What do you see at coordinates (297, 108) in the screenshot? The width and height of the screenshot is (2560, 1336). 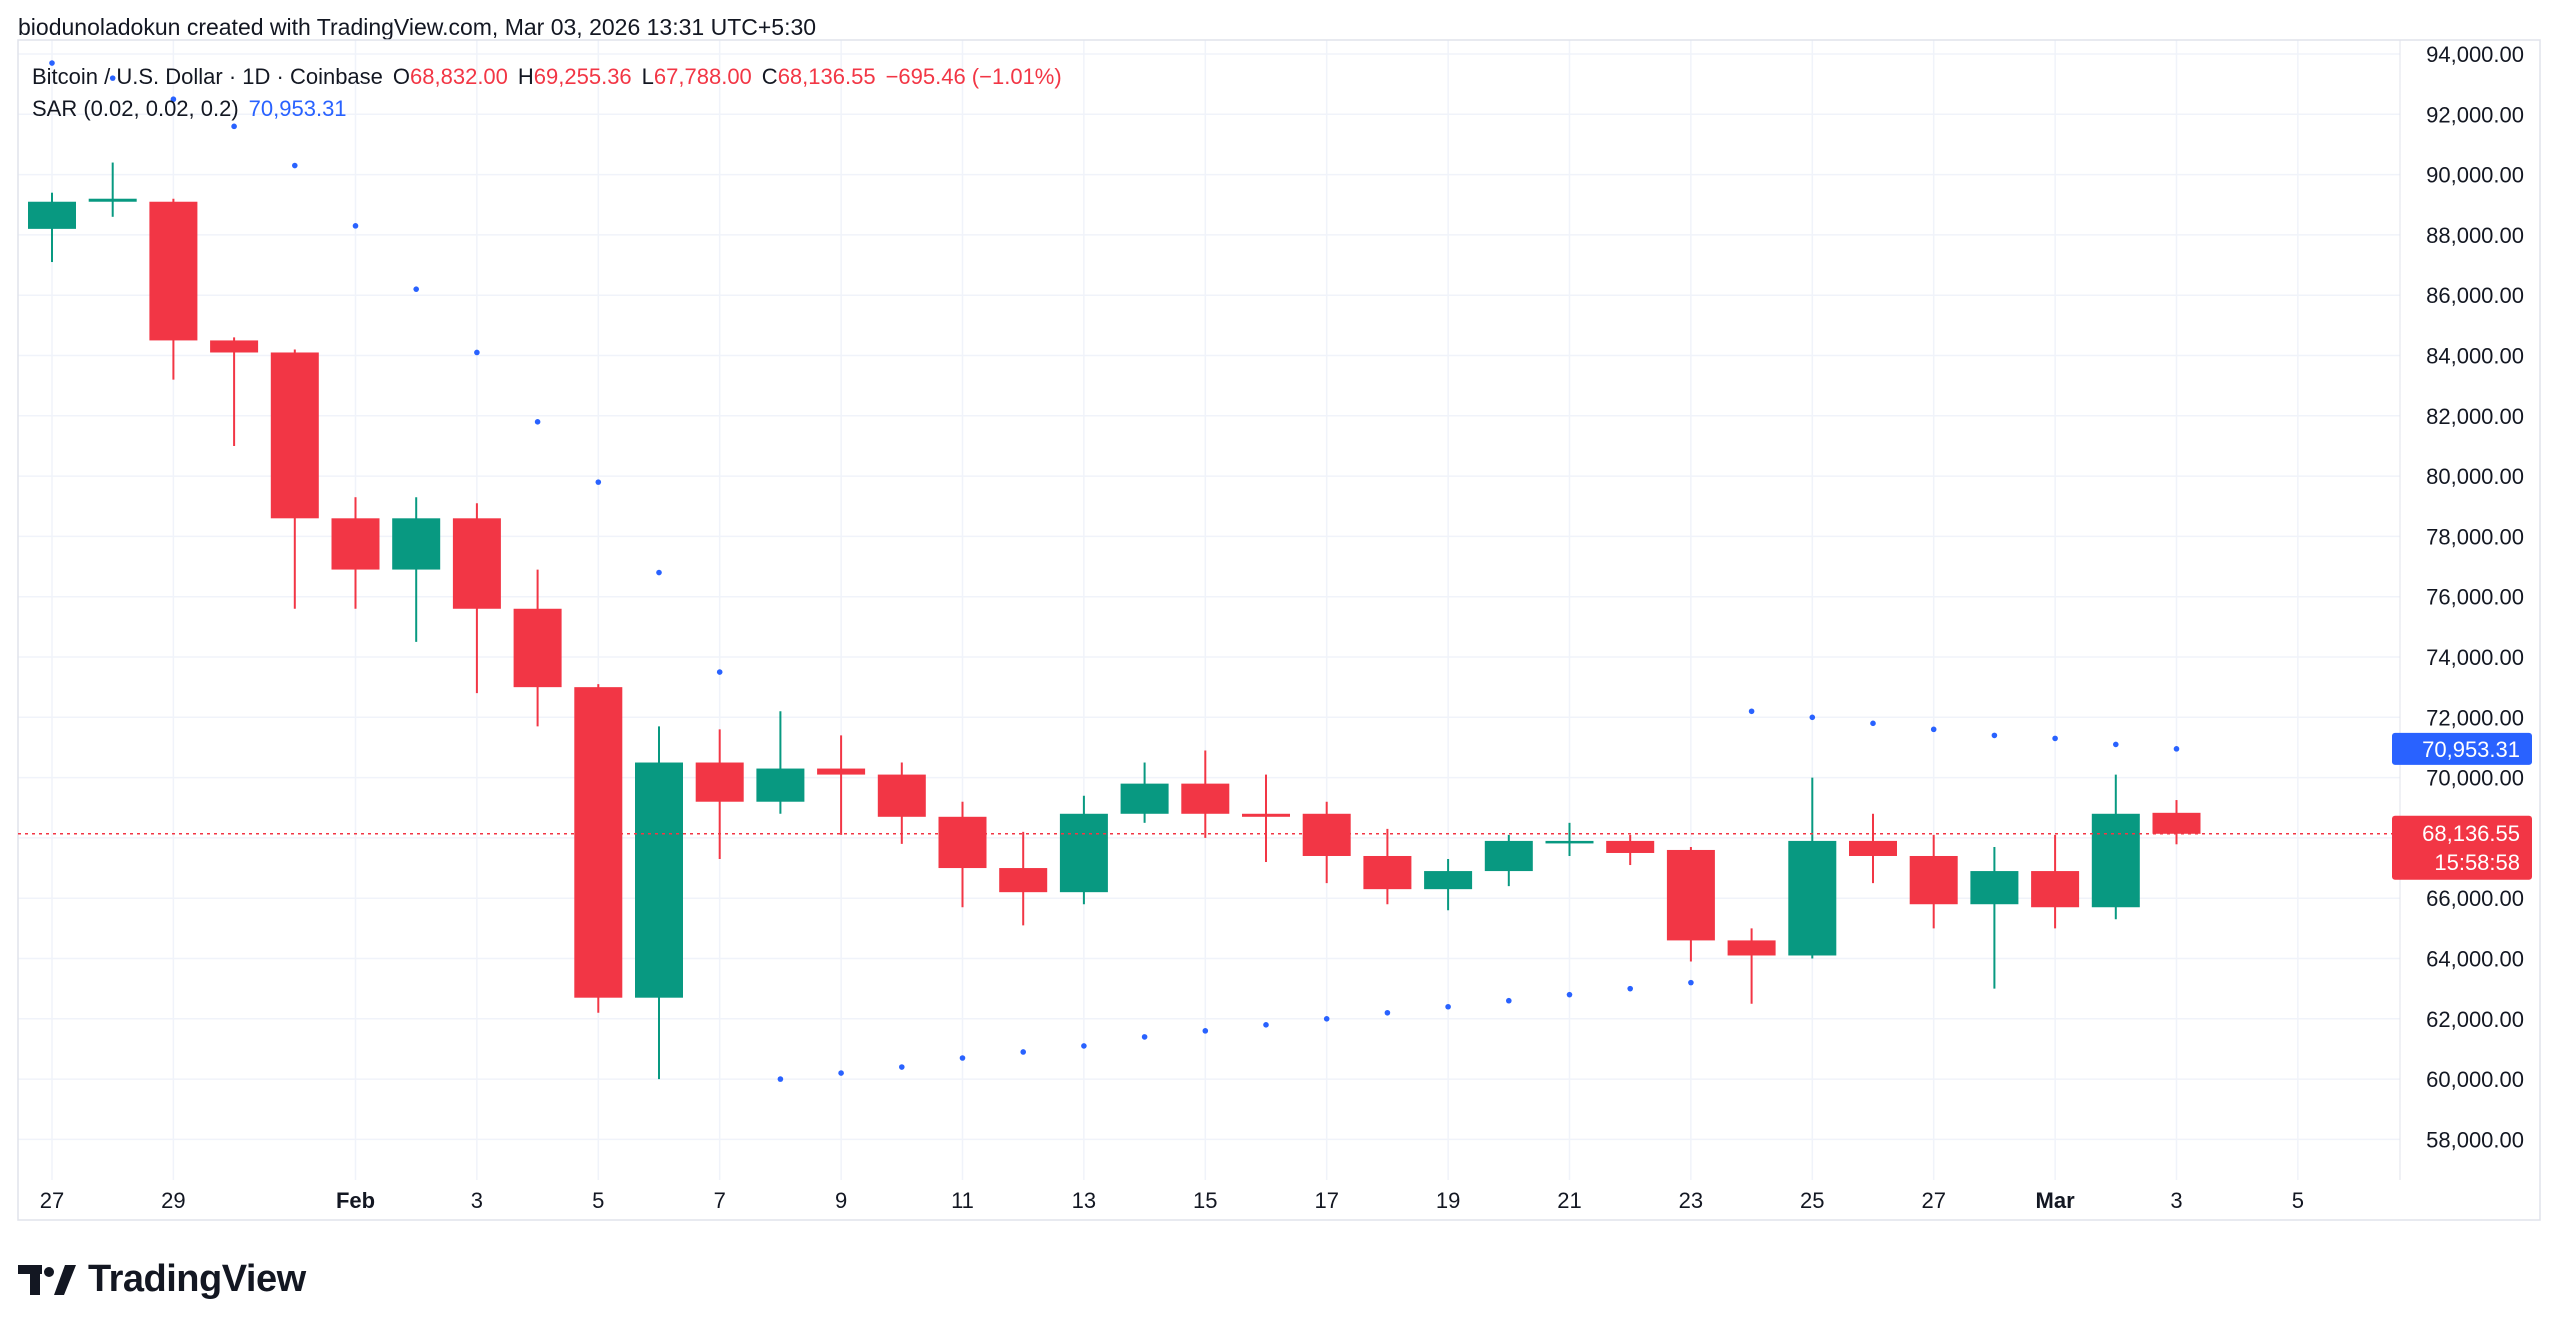 I see `indicator-value: 70,953.31` at bounding box center [297, 108].